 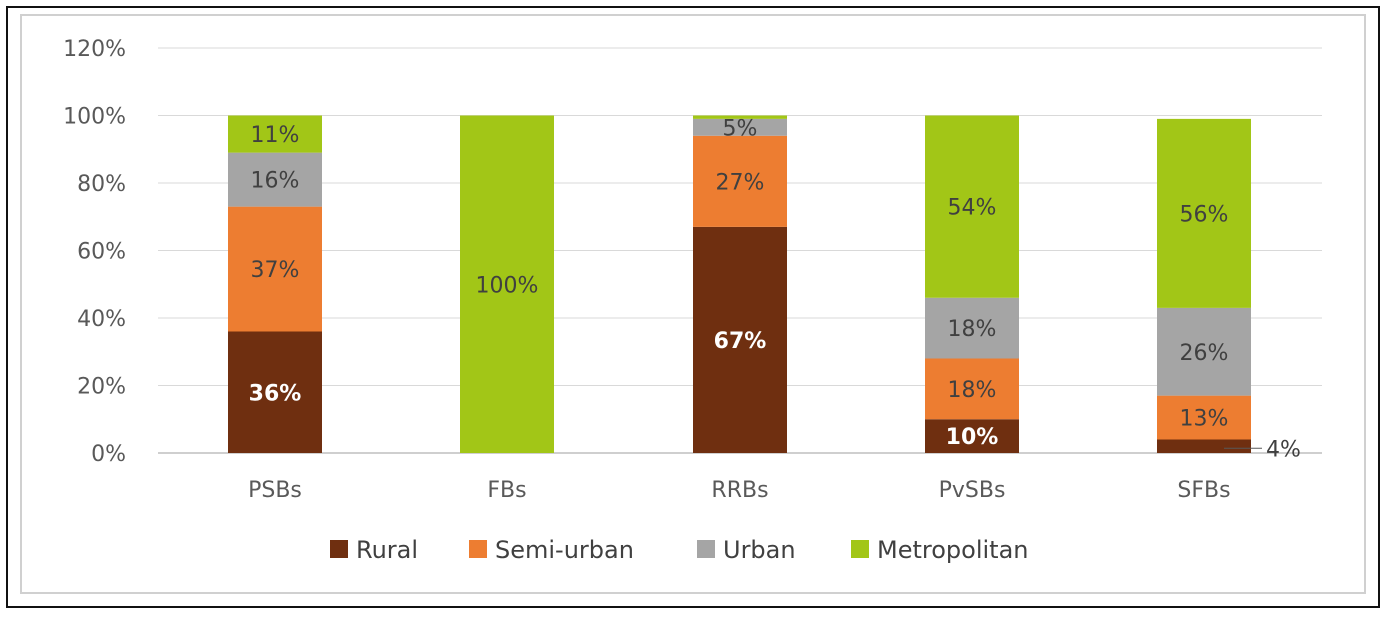 I want to click on x-category-label: PvSBs, so click(x=972, y=490).